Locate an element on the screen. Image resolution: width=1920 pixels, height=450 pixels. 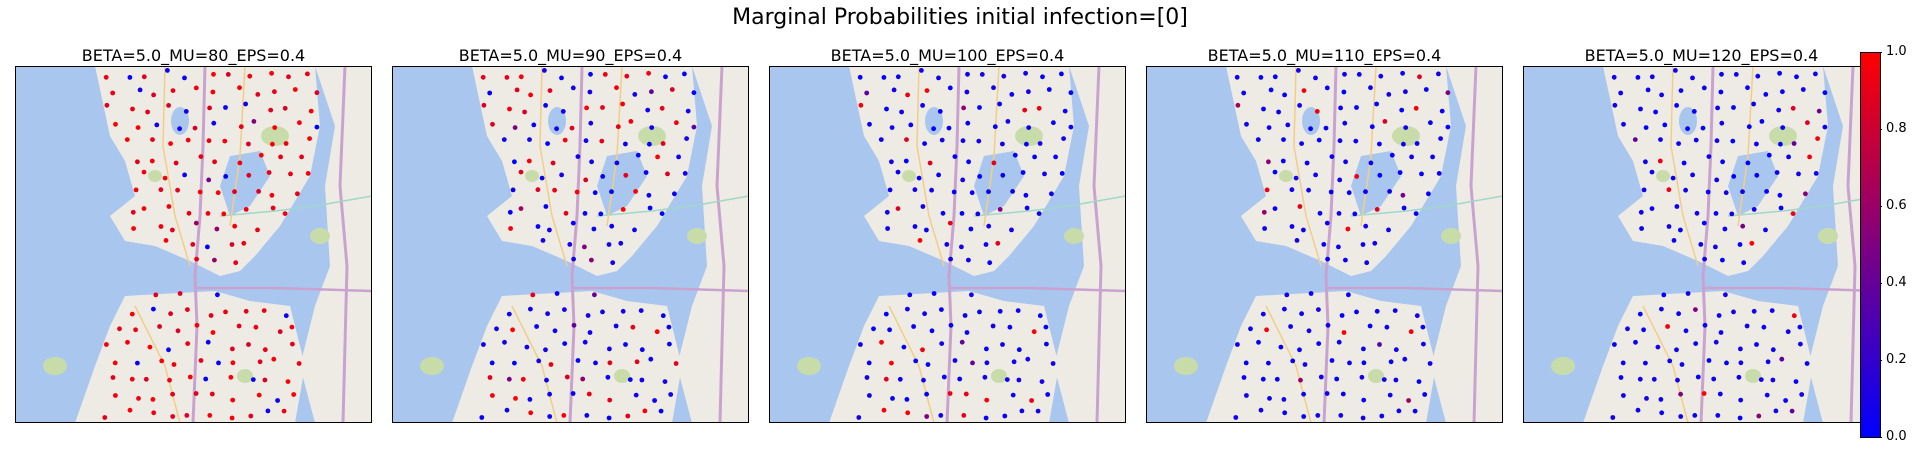
colorbar-tick-label: 0.4 is located at coordinates (1896, 282).